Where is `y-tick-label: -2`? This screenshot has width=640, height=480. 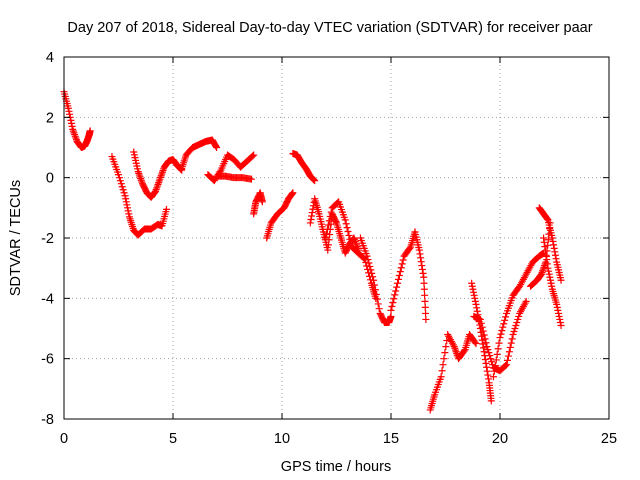 y-tick-label: -2 is located at coordinates (47, 239).